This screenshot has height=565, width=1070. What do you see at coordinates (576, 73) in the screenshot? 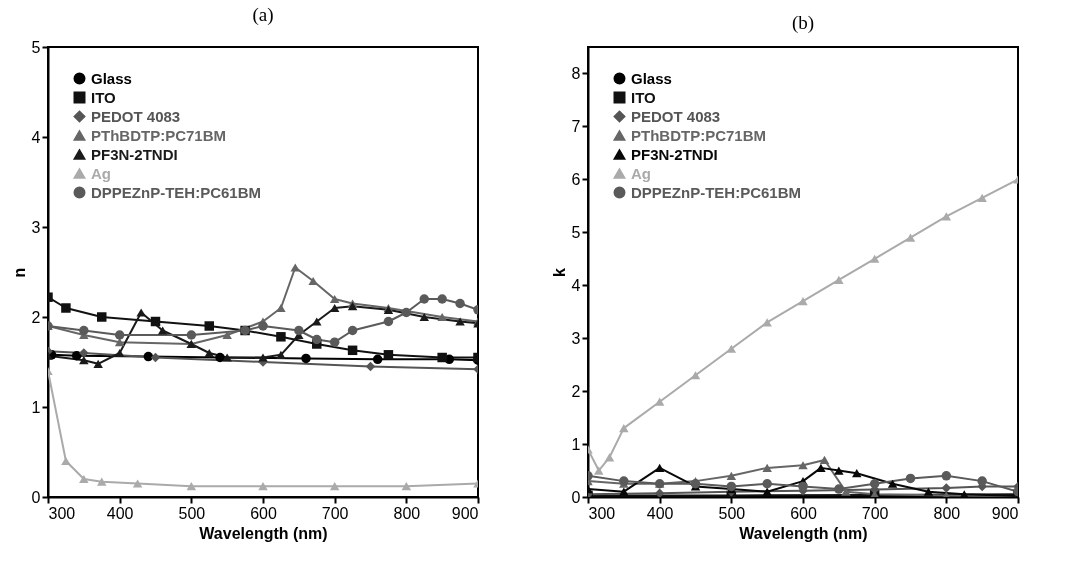
I see `y-tick-label: 8` at bounding box center [576, 73].